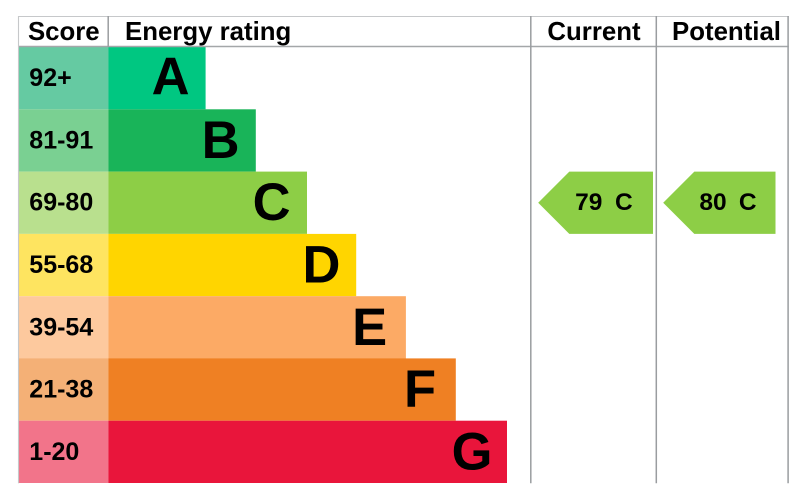 The image size is (807, 501). I want to click on svg-text: 80, so click(712, 202).